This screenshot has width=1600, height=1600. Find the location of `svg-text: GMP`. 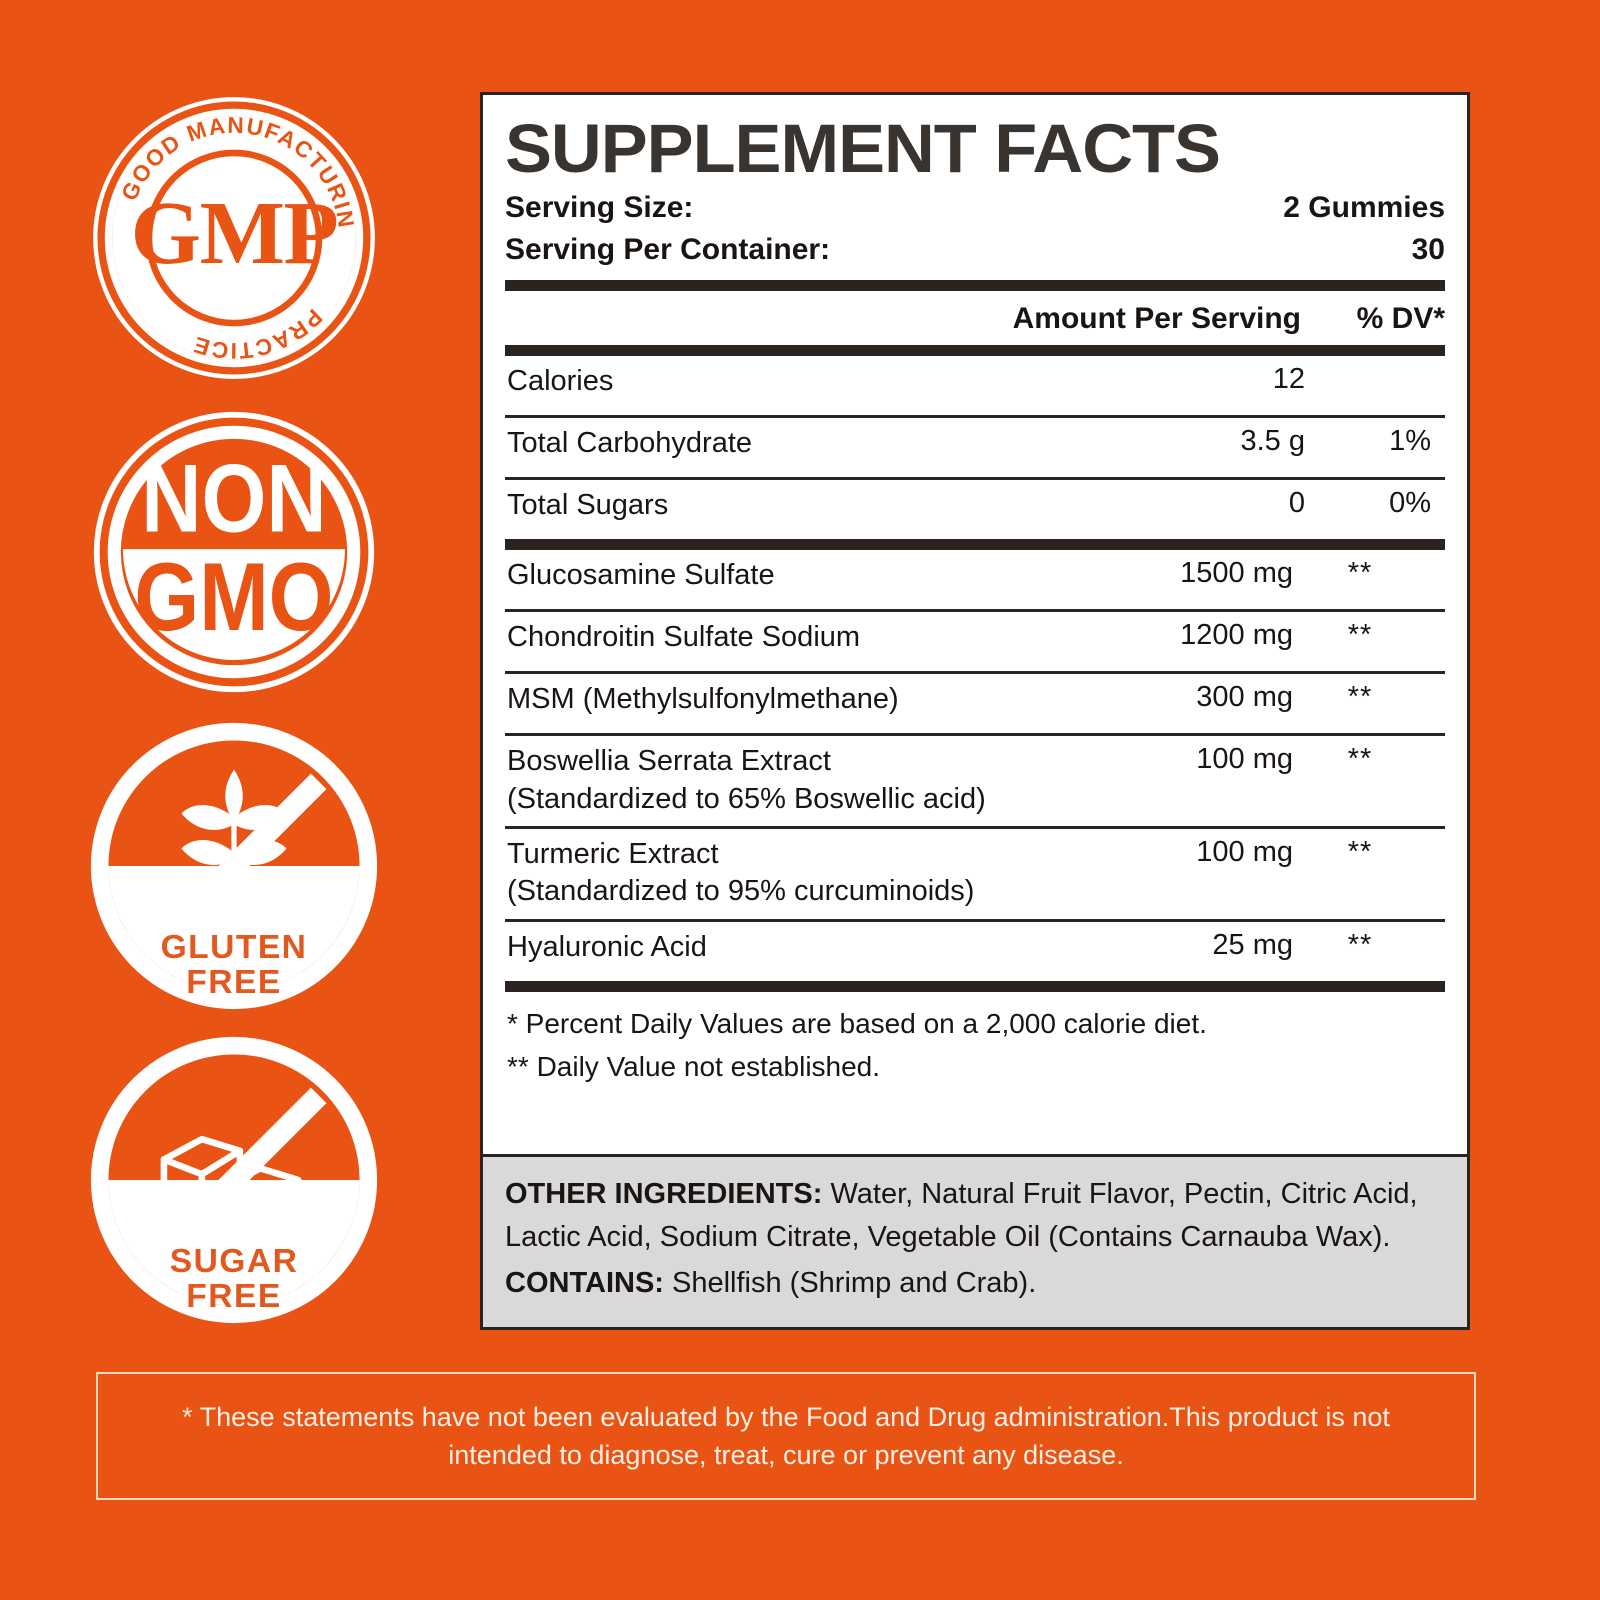

svg-text: GMP is located at coordinates (234, 232).